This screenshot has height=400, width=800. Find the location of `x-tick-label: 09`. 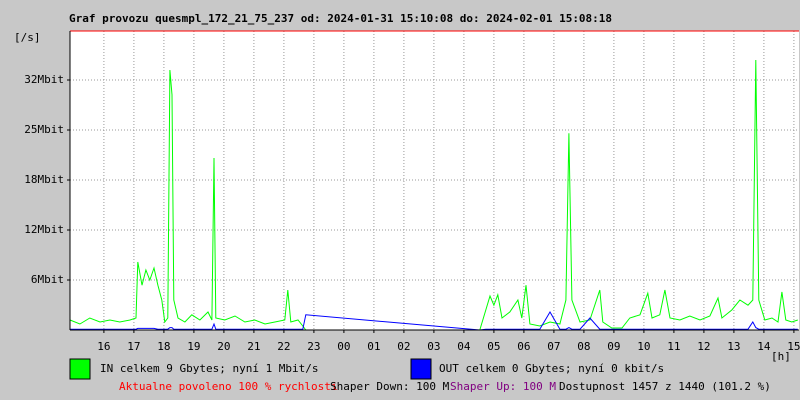

x-tick-label: 09 is located at coordinates (613, 346).